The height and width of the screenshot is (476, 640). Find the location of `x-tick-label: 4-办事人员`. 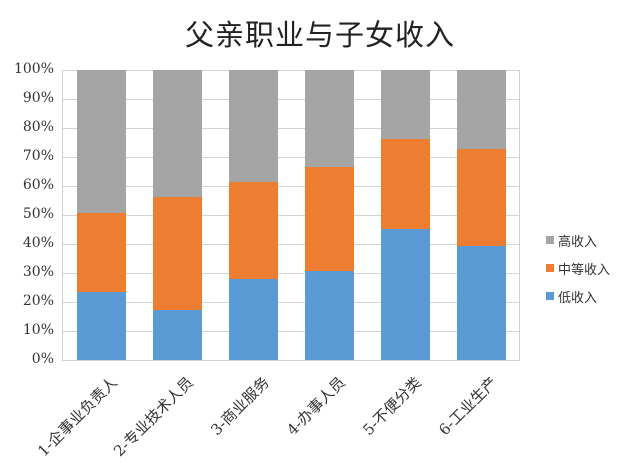

x-tick-label: 4-办事人员 is located at coordinates (316, 406).